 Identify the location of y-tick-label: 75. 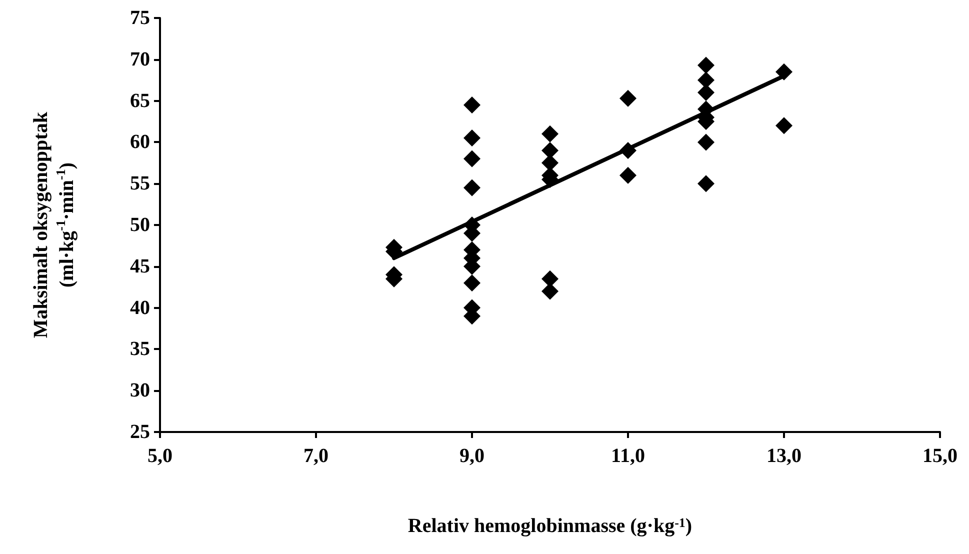
(140, 18).